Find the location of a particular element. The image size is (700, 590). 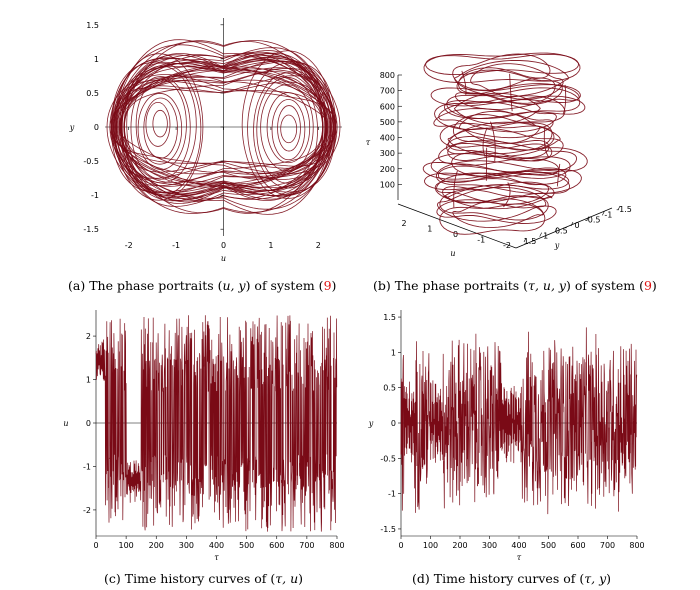

panel-b-ytick-label-6: -1.5 is located at coordinates (624, 209).